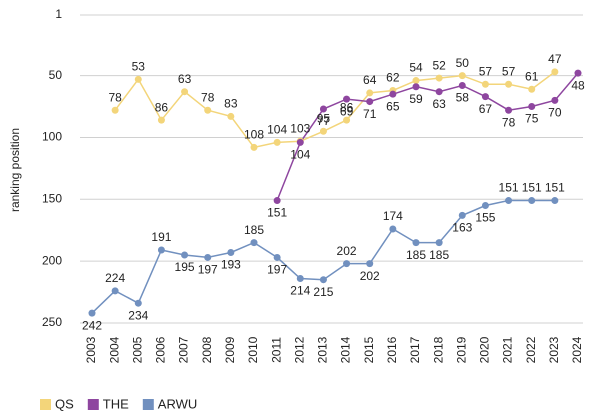 The width and height of the screenshot is (589, 416). I want to click on x-tick-label: 2006, so click(161, 349).